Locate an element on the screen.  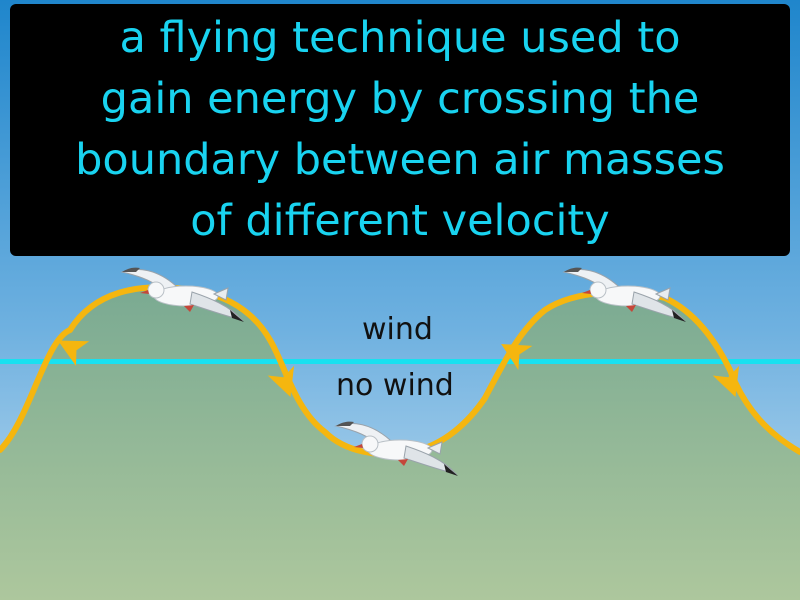
definition-line-2: gain energy by crossing the is located at coordinates (400, 99).